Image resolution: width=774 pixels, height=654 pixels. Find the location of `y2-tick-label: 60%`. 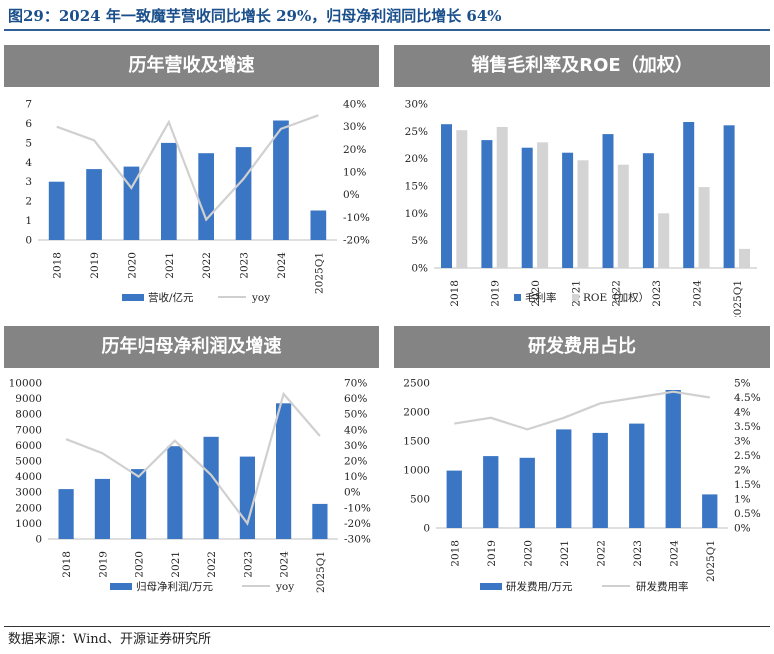

y2-tick-label: 60% is located at coordinates (355, 399).